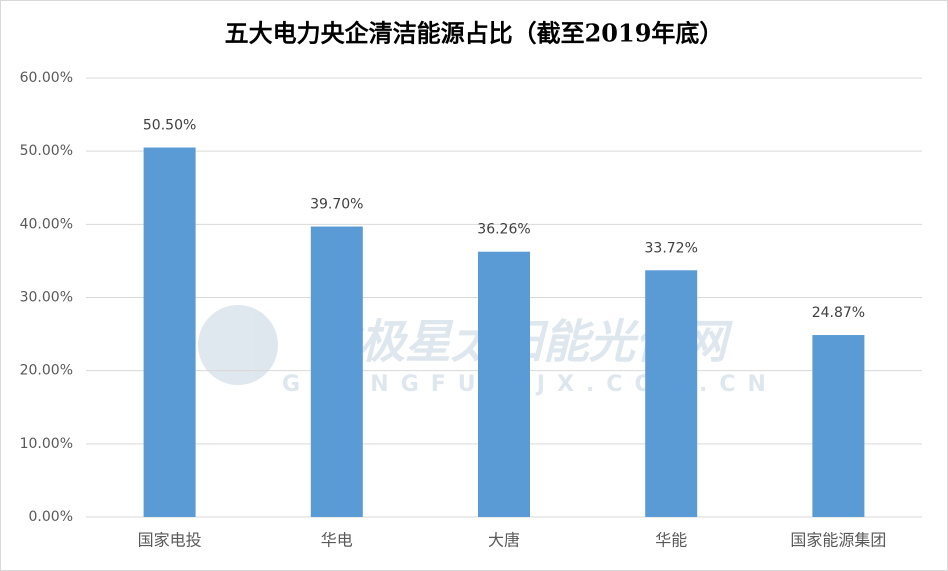  Describe the element at coordinates (170, 540) in the screenshot. I see `x-tick-label: 国家电投` at that location.